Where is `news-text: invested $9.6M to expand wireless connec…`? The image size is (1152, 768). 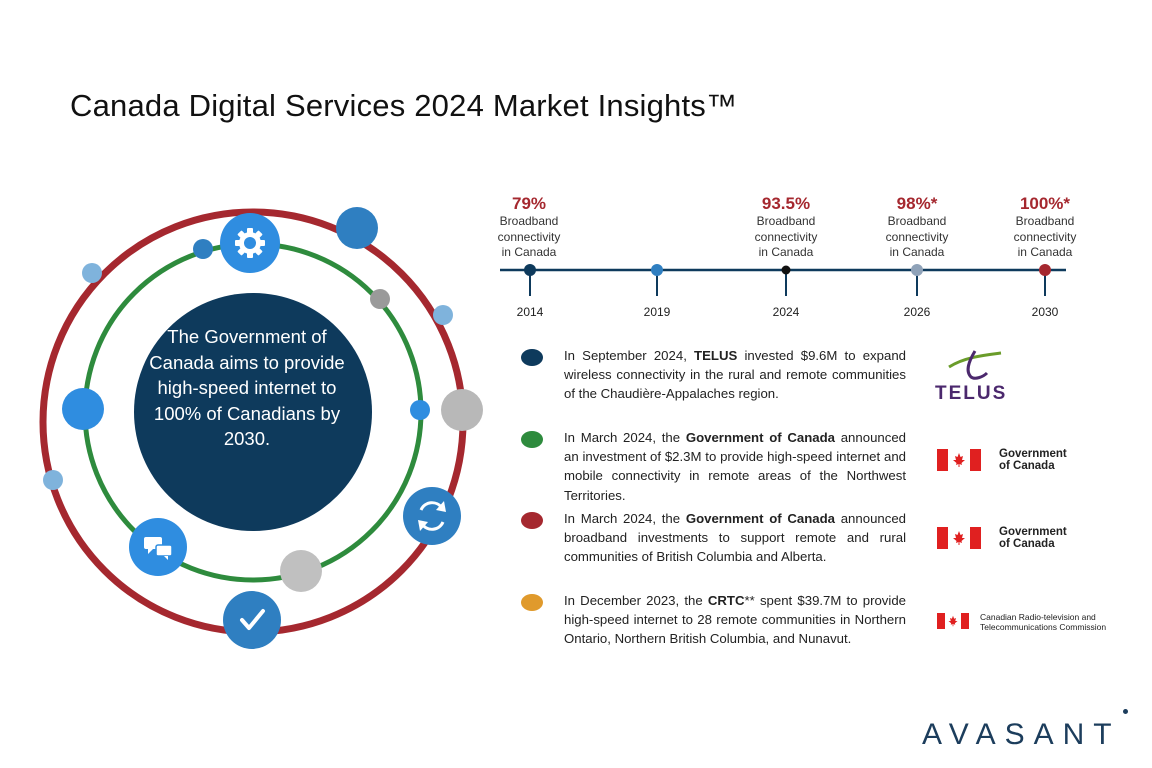
news-text: invested $9.6M to expand wireless connec… is located at coordinates (735, 375).